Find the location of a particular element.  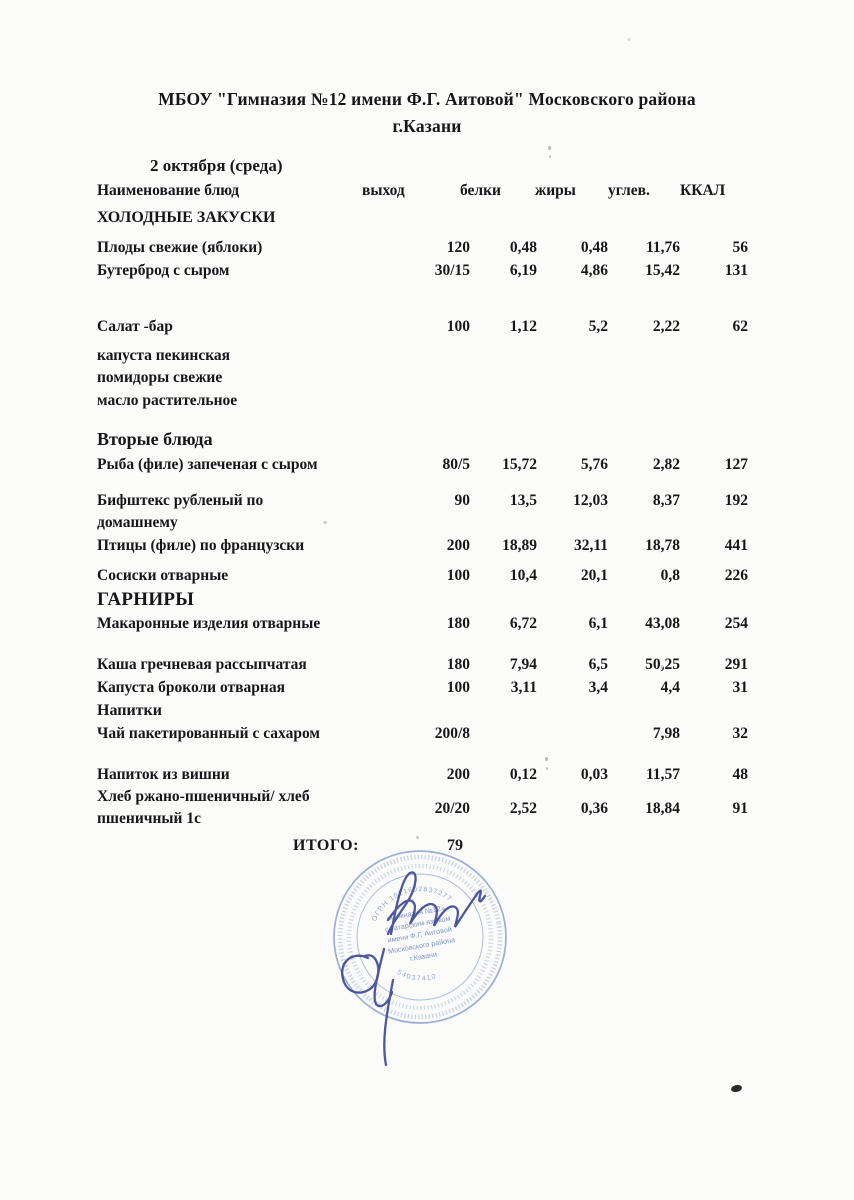

header-carb: углев. is located at coordinates (629, 190).